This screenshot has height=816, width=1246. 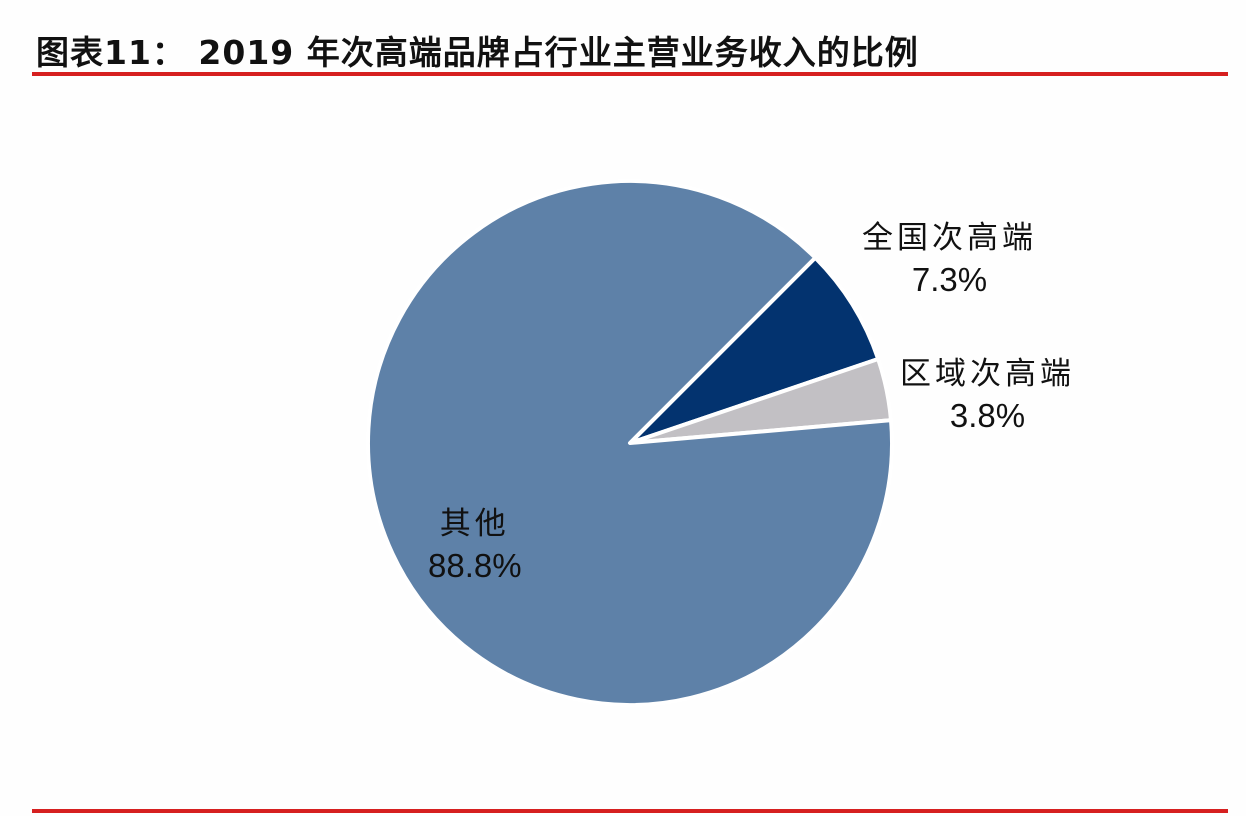 What do you see at coordinates (630, 74) in the screenshot?
I see `title-divider` at bounding box center [630, 74].